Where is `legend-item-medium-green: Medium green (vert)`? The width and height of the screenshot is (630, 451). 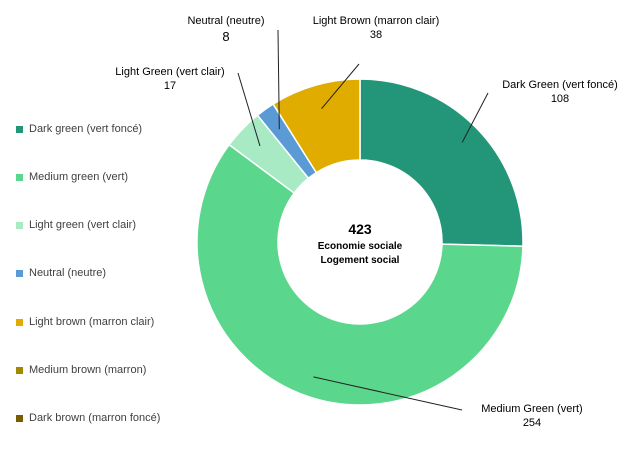
legend-item-medium-green: Medium green (vert) is located at coordinates (101, 177).